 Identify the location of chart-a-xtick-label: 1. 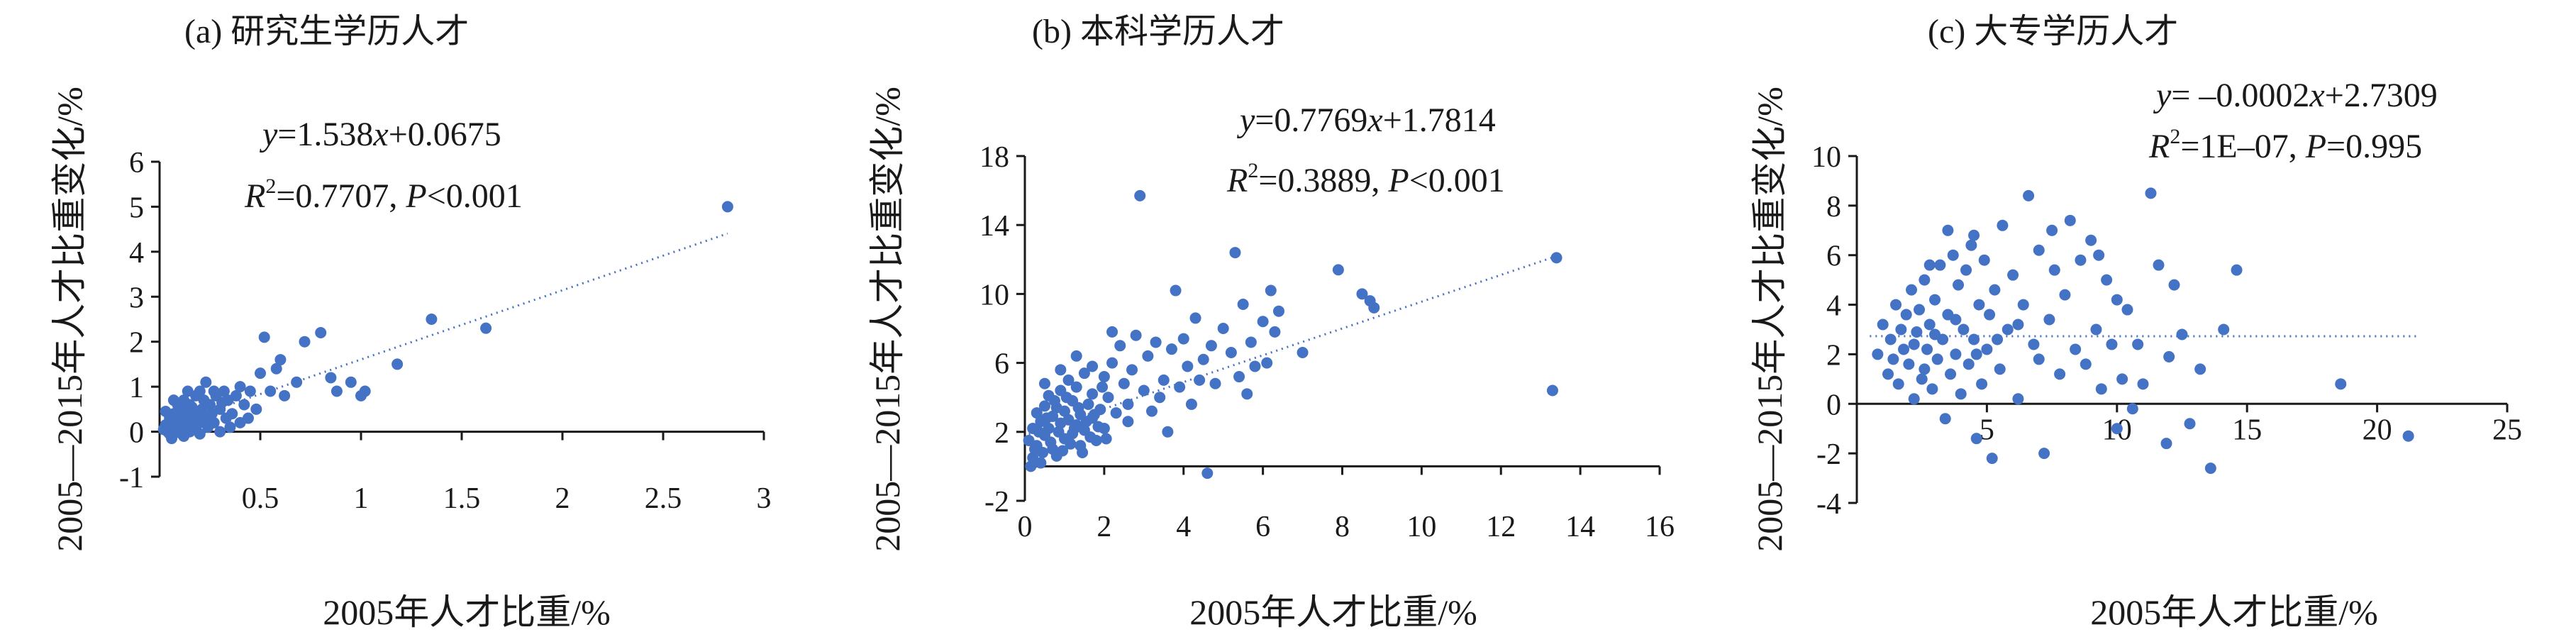
(361, 498).